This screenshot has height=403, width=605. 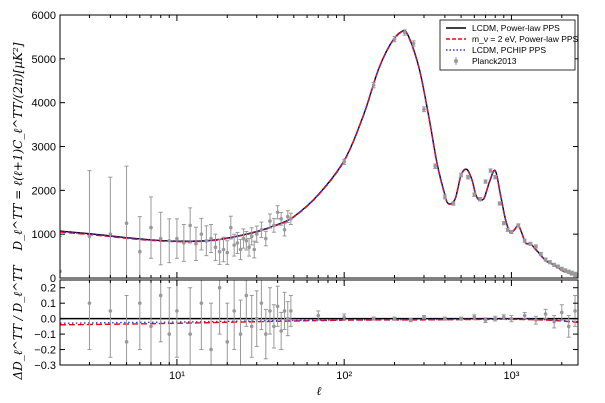 I want to click on y-tick-label: 4000, so click(x=44, y=104).